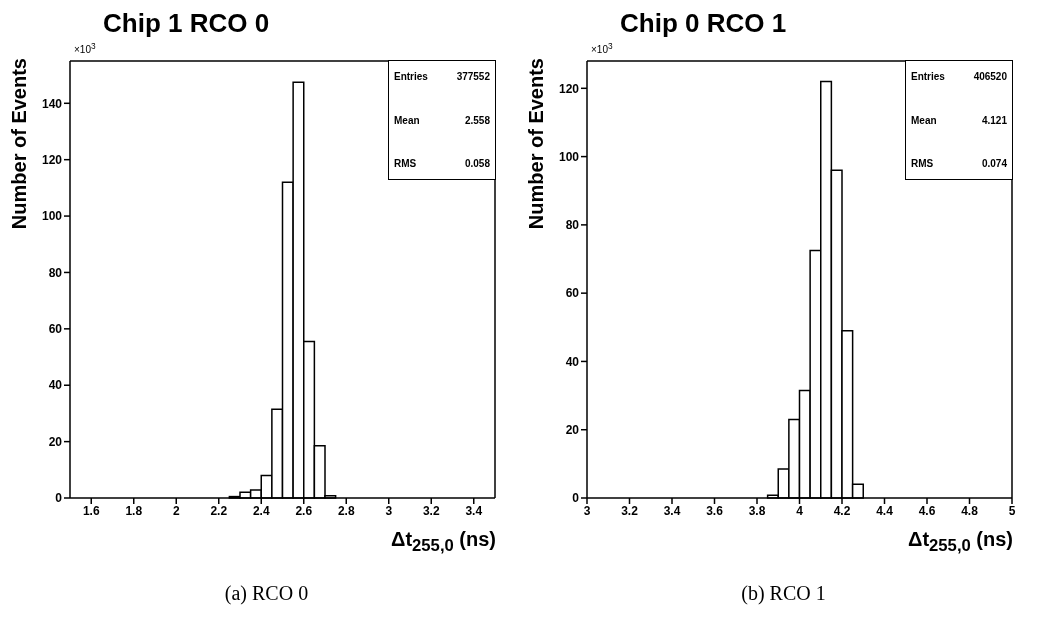 This screenshot has width=1051, height=620. Describe the element at coordinates (442, 76) in the screenshot. I see `text: Entries 377552` at that location.